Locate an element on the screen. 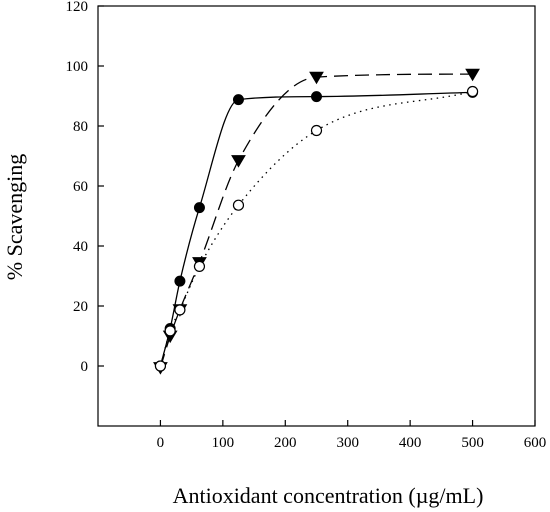 Image resolution: width=550 pixels, height=512 pixels. y-tick-label: 100 is located at coordinates (77, 67).